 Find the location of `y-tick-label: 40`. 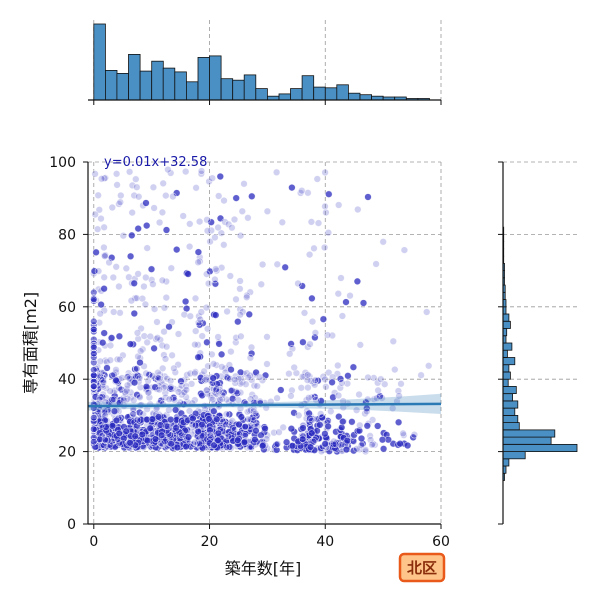

y-tick-label: 40 is located at coordinates (67, 380).